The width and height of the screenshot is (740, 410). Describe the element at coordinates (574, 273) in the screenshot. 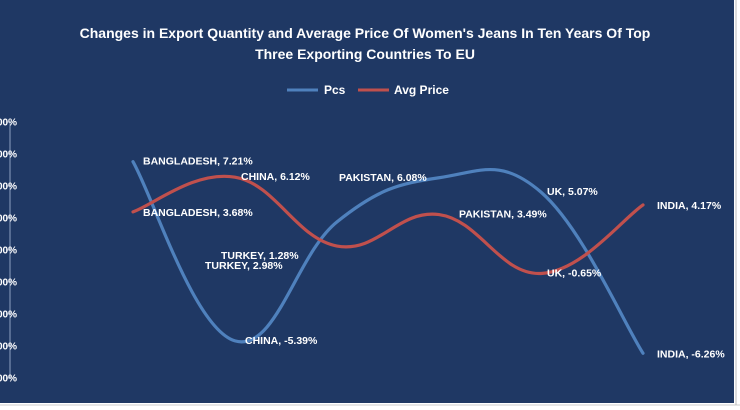

I see `data-label-avg-price: UK, -0.65%` at that location.